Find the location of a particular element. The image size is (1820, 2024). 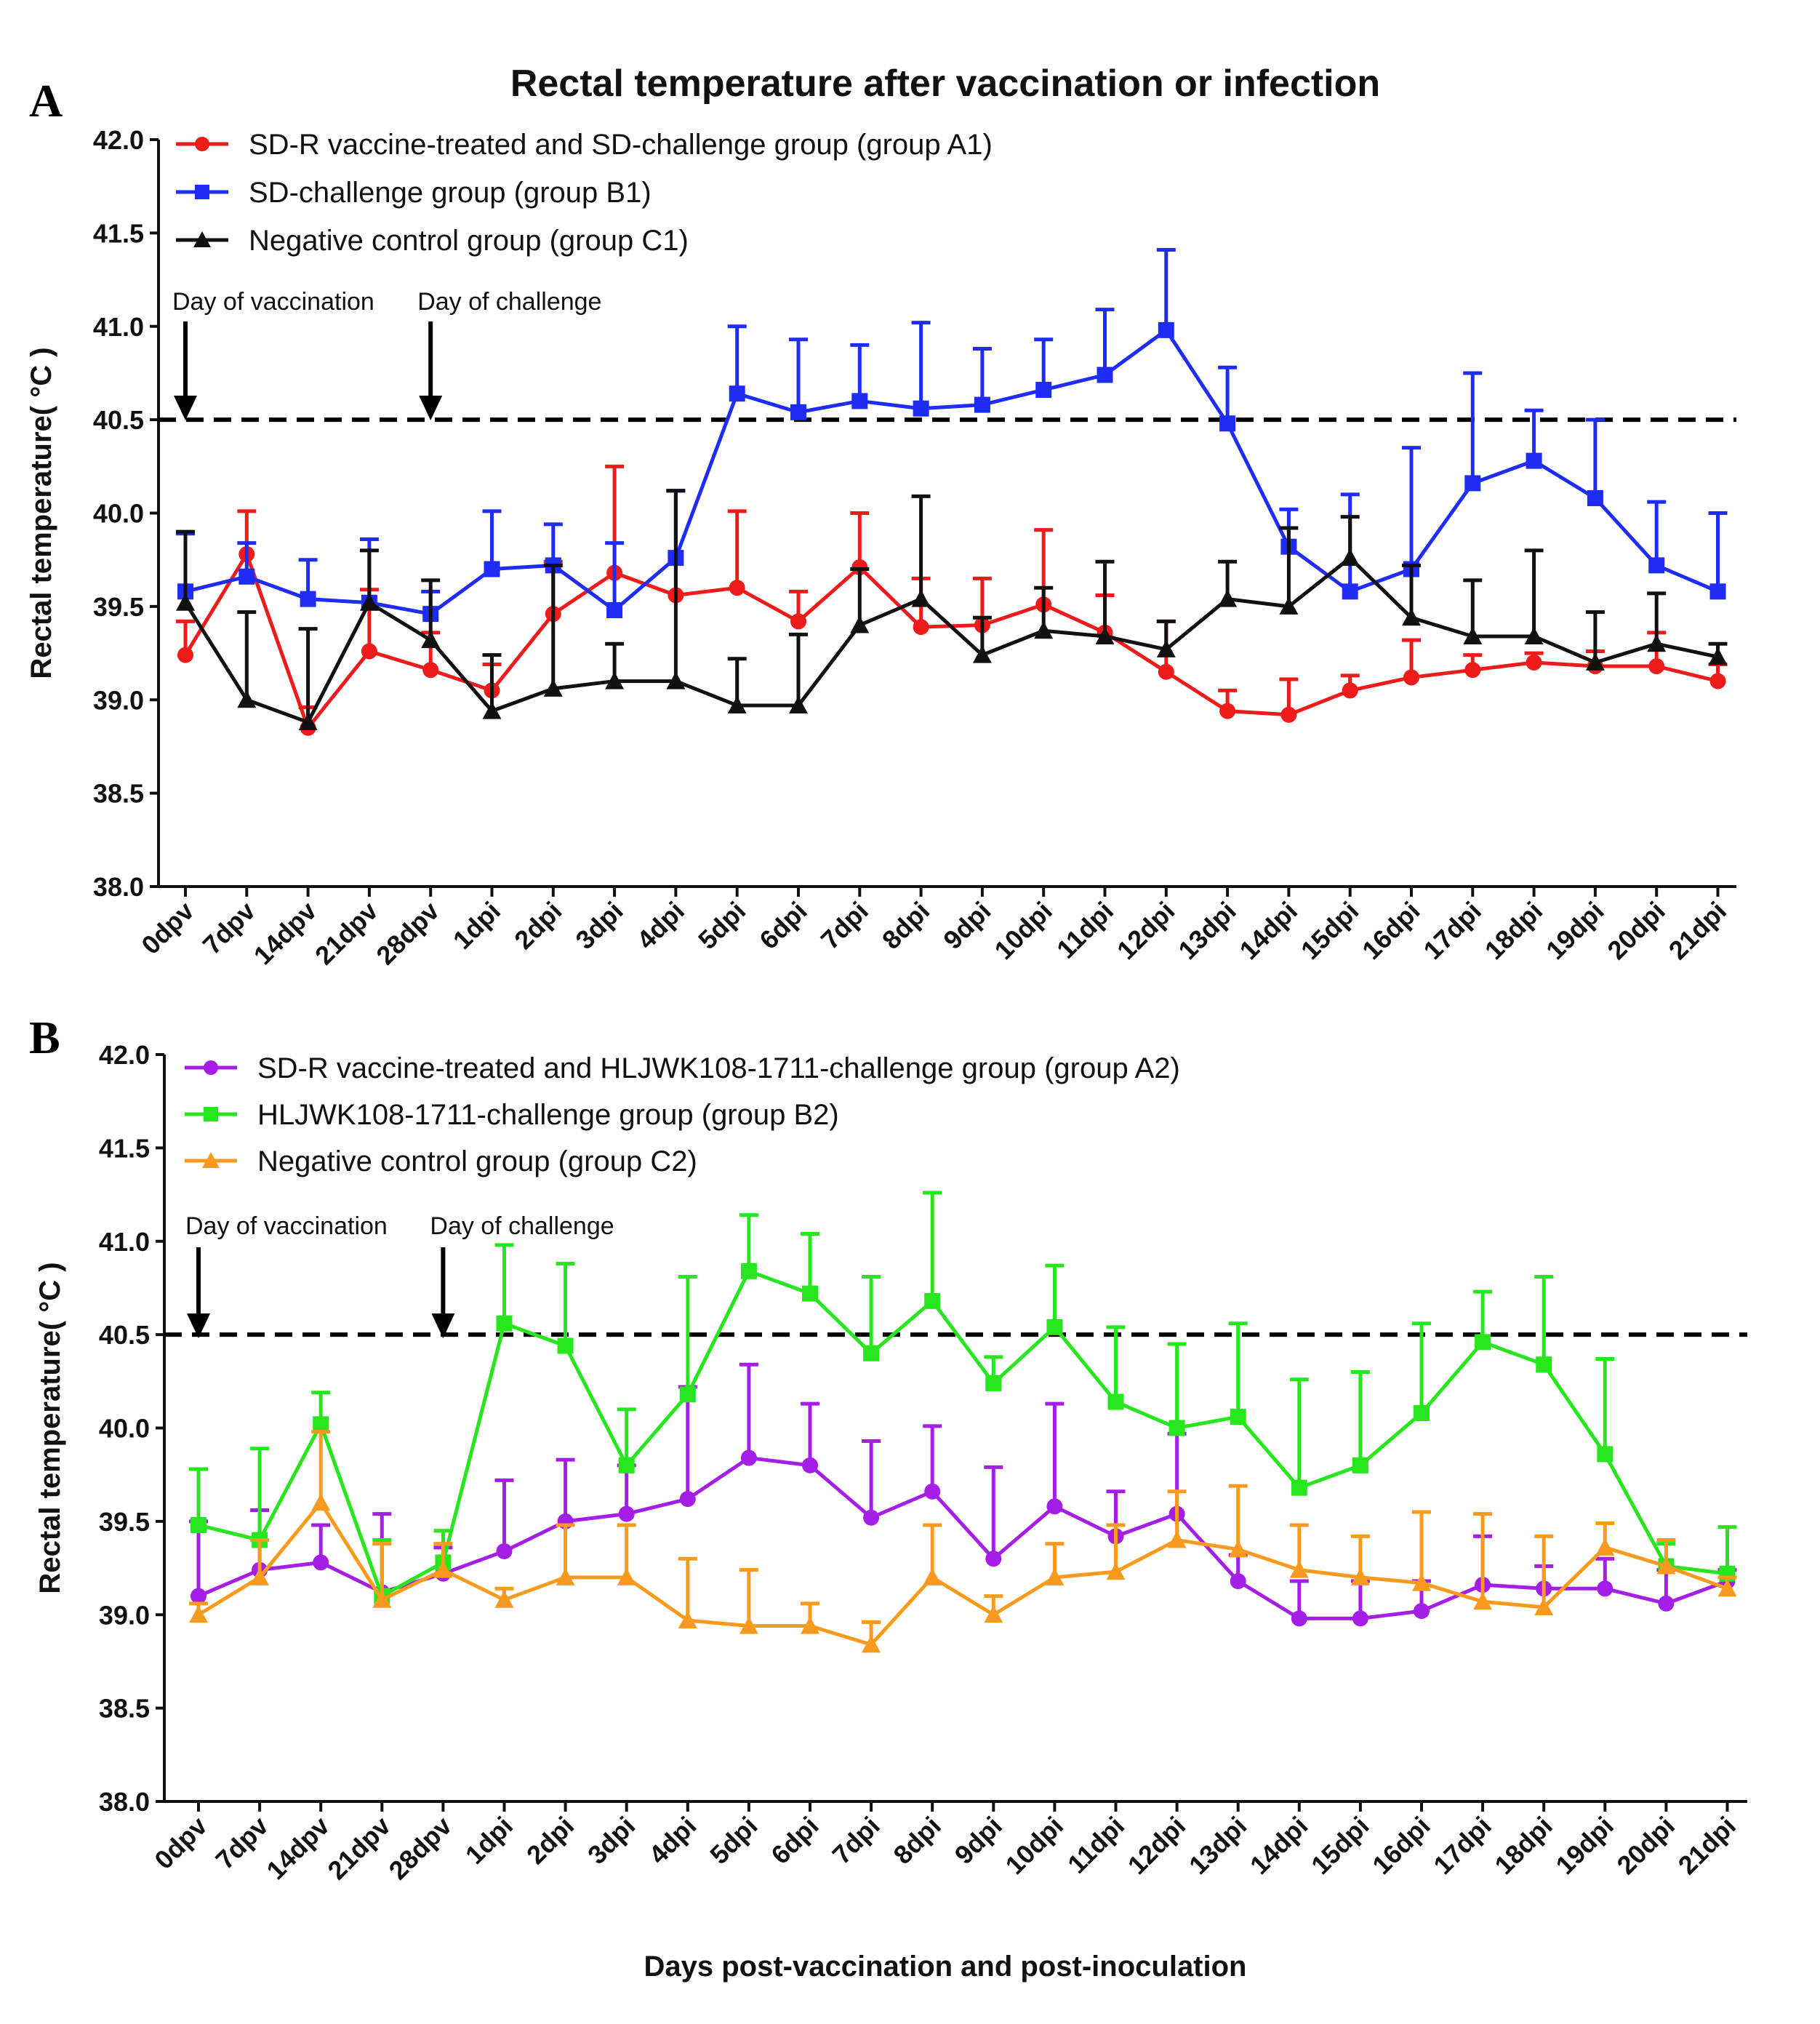

panel-b-y-tick-label: 39.0 is located at coordinates (124, 1615).